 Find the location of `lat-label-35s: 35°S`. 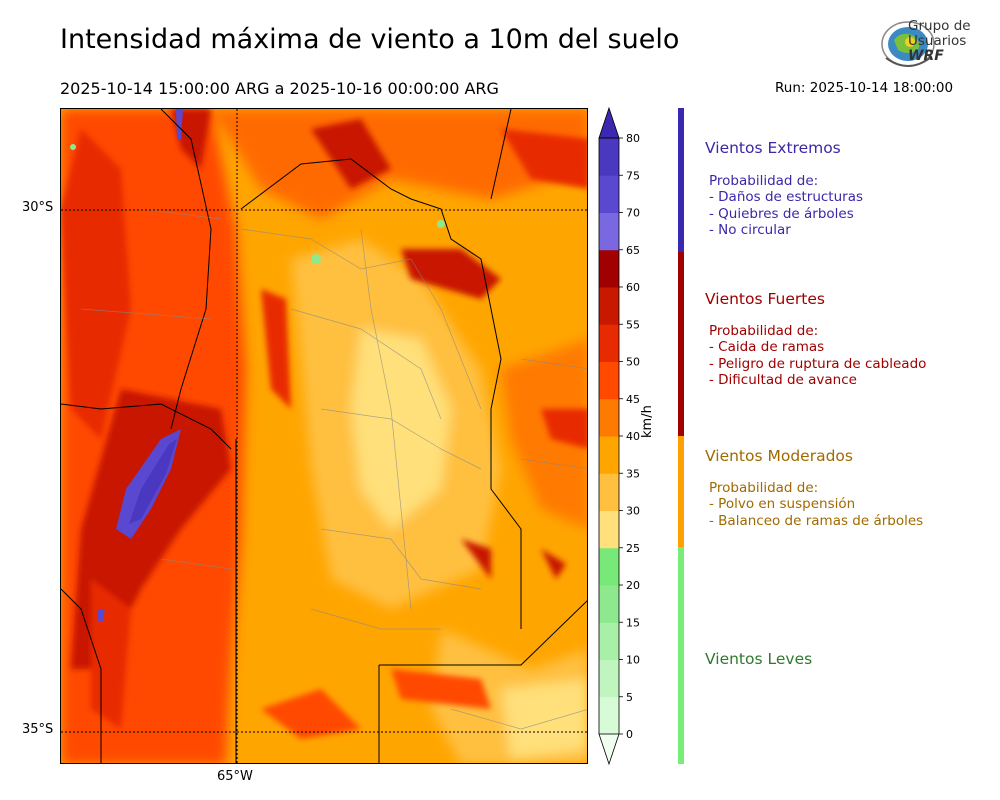

lat-label-35s: 35°S is located at coordinates (38, 729).